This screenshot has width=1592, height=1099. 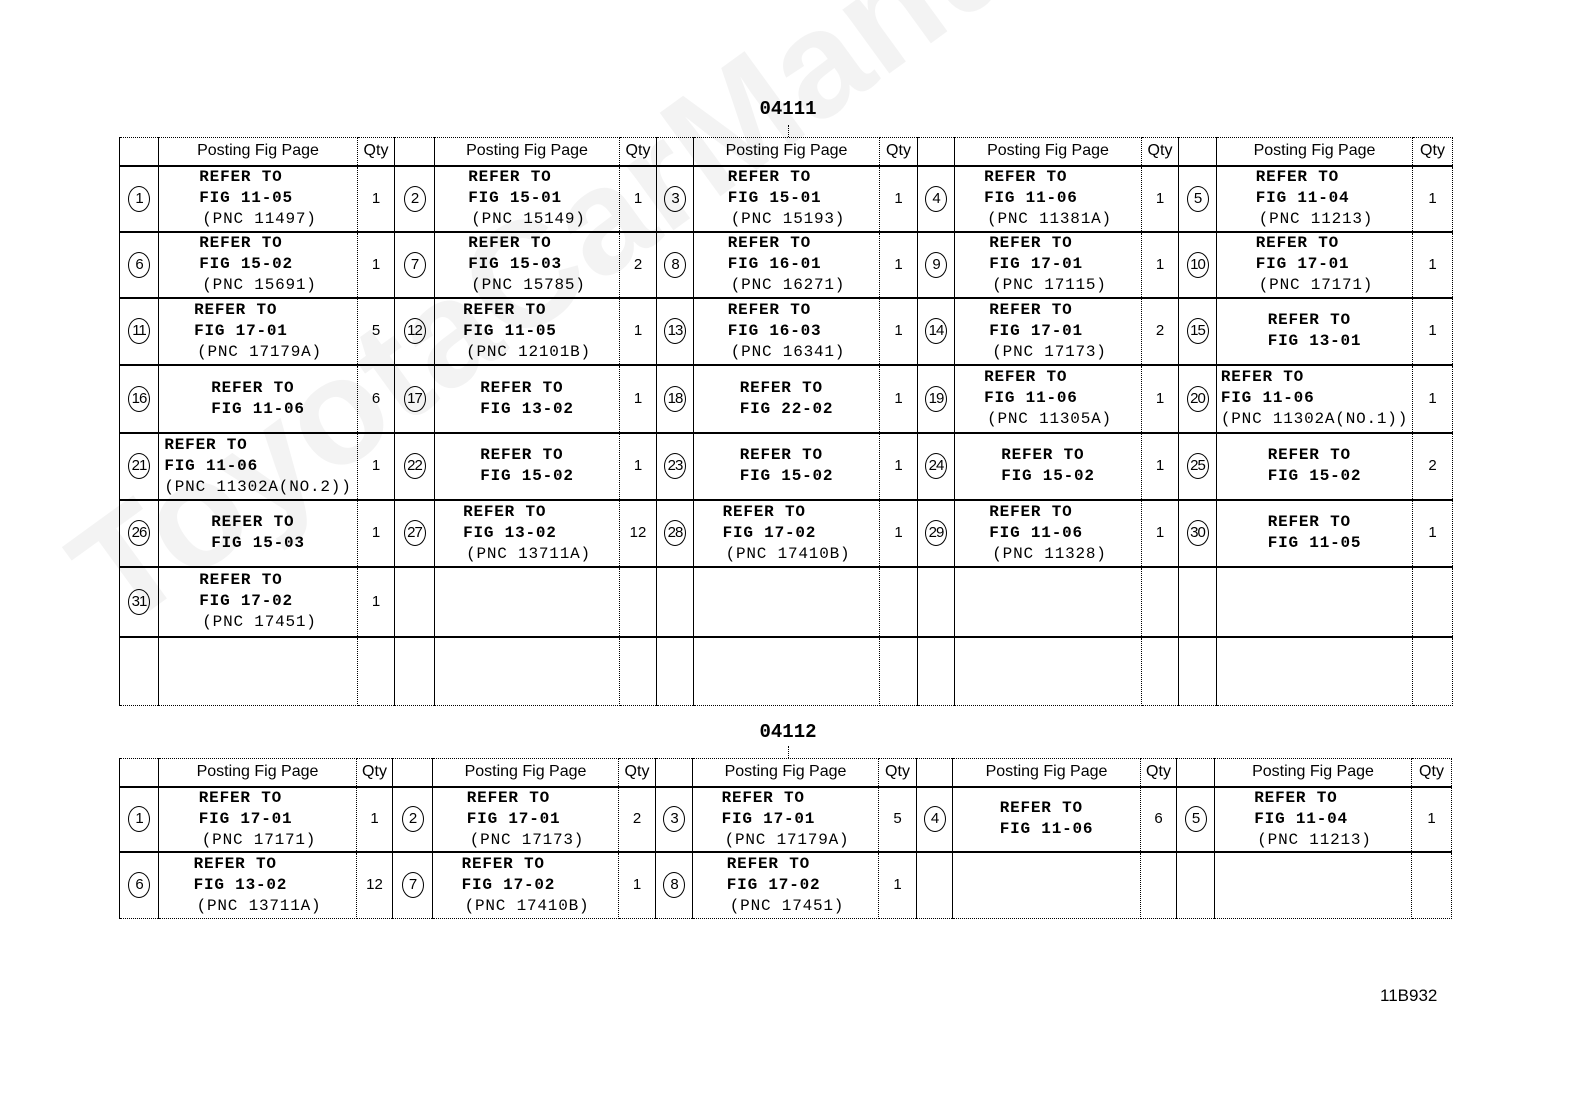 I want to click on pnc-number: (PNC 16341), so click(x=788, y=351).